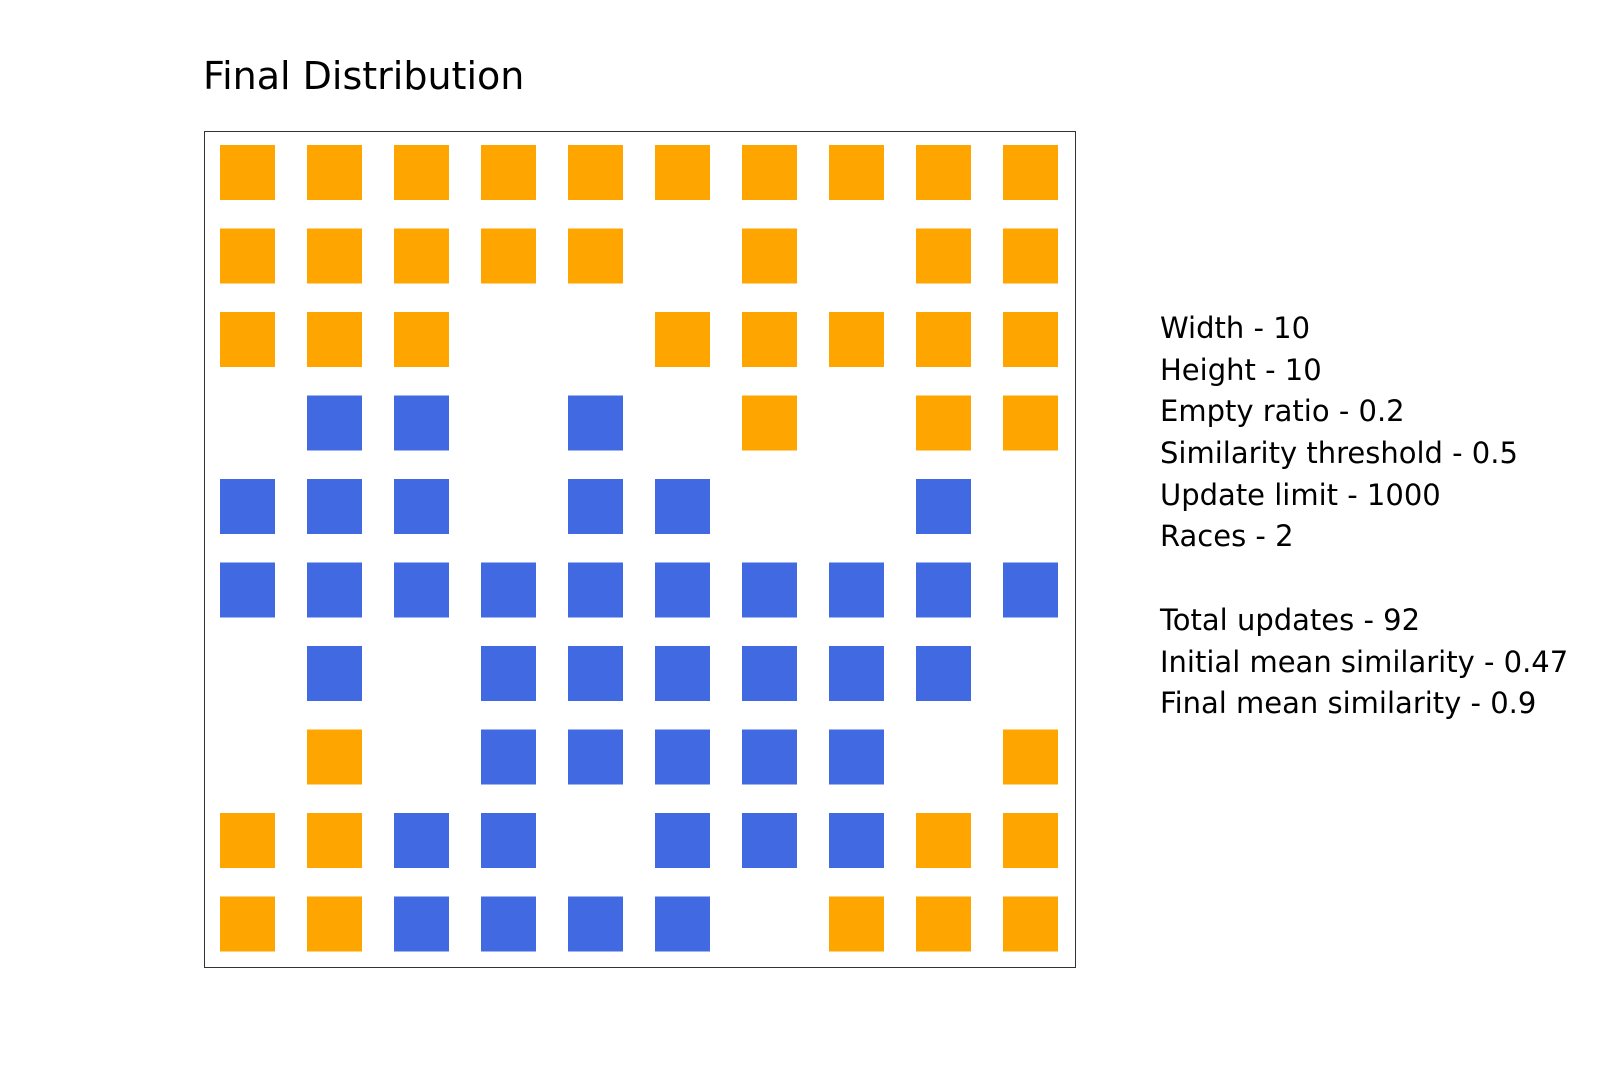 This screenshot has height=1080, width=1620. I want to click on param-update-limit: Update limit - 1000, so click(1300, 494).